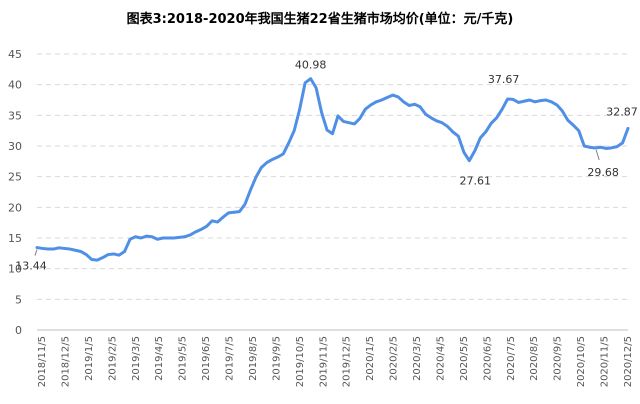 The height and width of the screenshot is (404, 640). I want to click on y-axis: 0 5 10 15 20 25 30 35 40 45, so click(15, 192).